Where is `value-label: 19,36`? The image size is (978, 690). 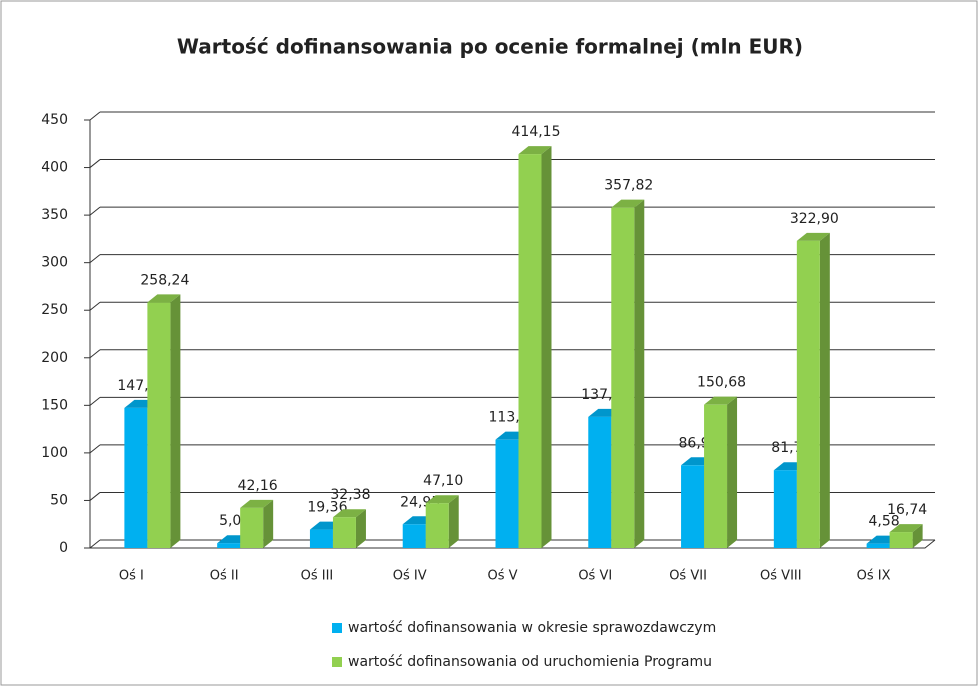
value-label: 19,36 is located at coordinates (327, 508).